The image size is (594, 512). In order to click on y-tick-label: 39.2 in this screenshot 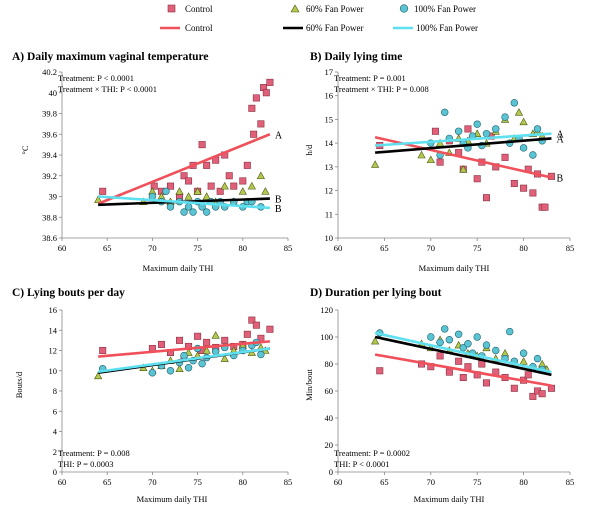, I will do `click(49, 176)`.